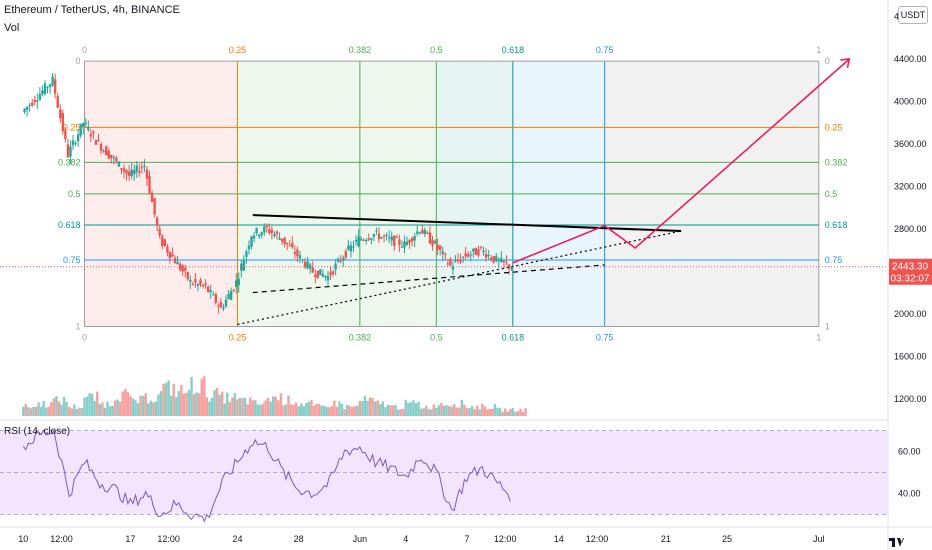  I want to click on fib-time-label-bottom: 0.382, so click(360, 338).